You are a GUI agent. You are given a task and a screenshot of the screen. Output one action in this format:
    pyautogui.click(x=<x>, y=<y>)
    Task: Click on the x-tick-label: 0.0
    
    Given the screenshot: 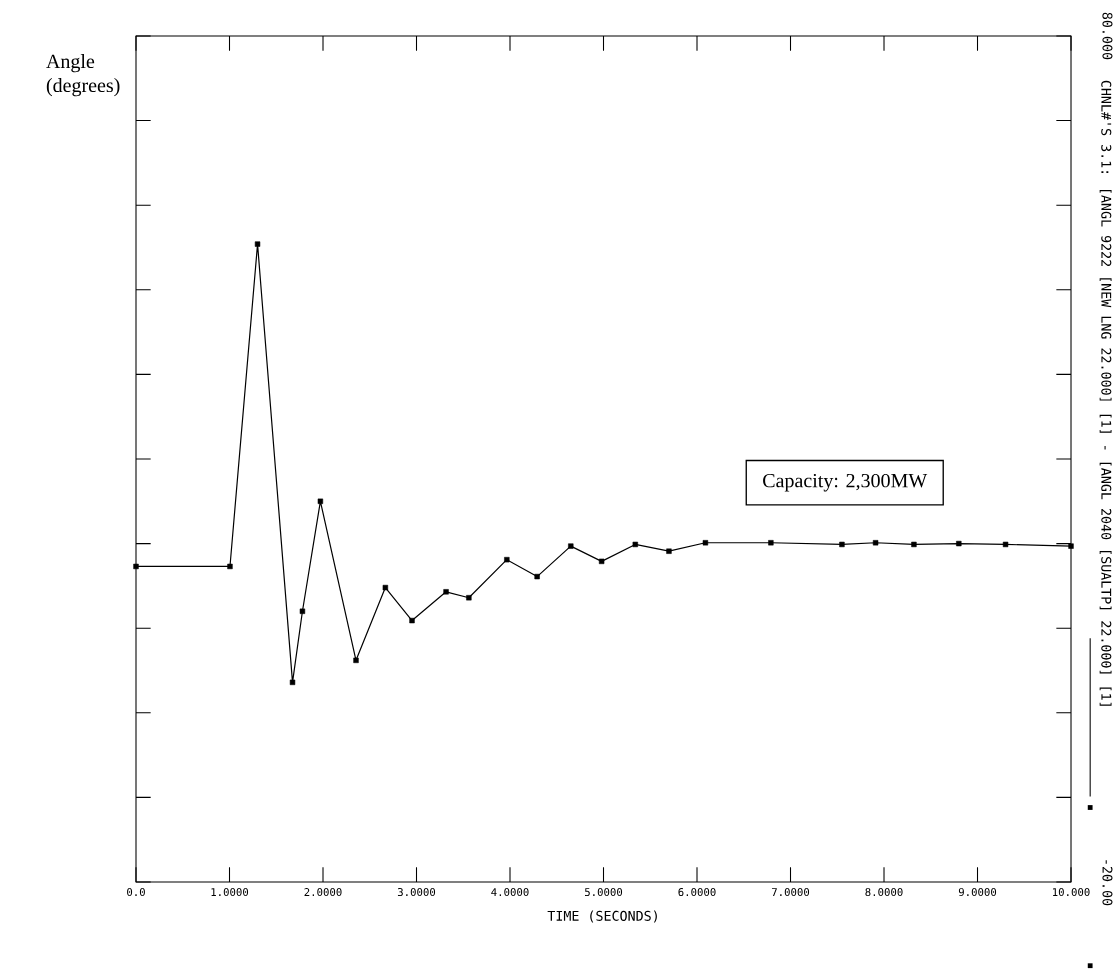 What is the action you would take?
    pyautogui.click(x=136, y=892)
    